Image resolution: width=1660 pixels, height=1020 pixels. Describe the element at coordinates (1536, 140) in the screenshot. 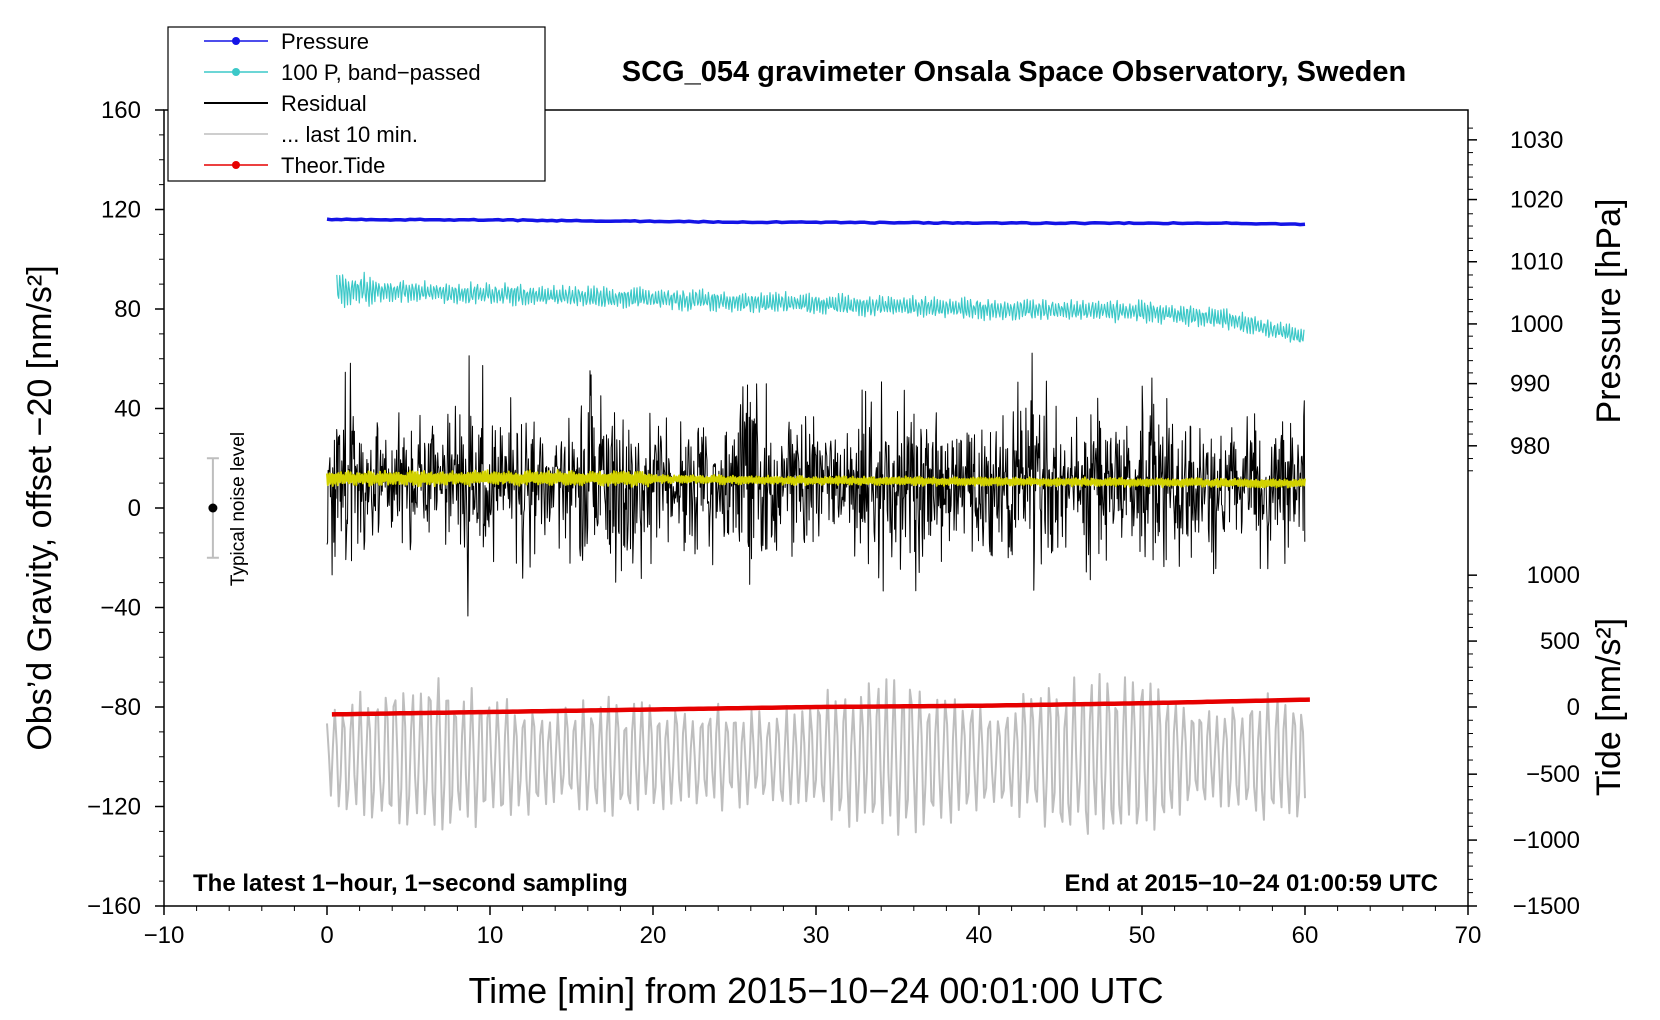

I see `pressure-tick-label: 1030` at that location.